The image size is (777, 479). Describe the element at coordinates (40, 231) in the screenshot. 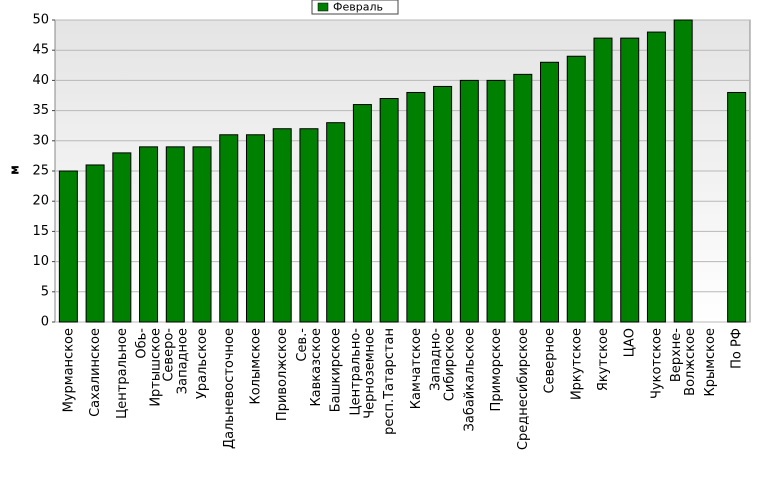

I see `y-tick-label: 15` at that location.